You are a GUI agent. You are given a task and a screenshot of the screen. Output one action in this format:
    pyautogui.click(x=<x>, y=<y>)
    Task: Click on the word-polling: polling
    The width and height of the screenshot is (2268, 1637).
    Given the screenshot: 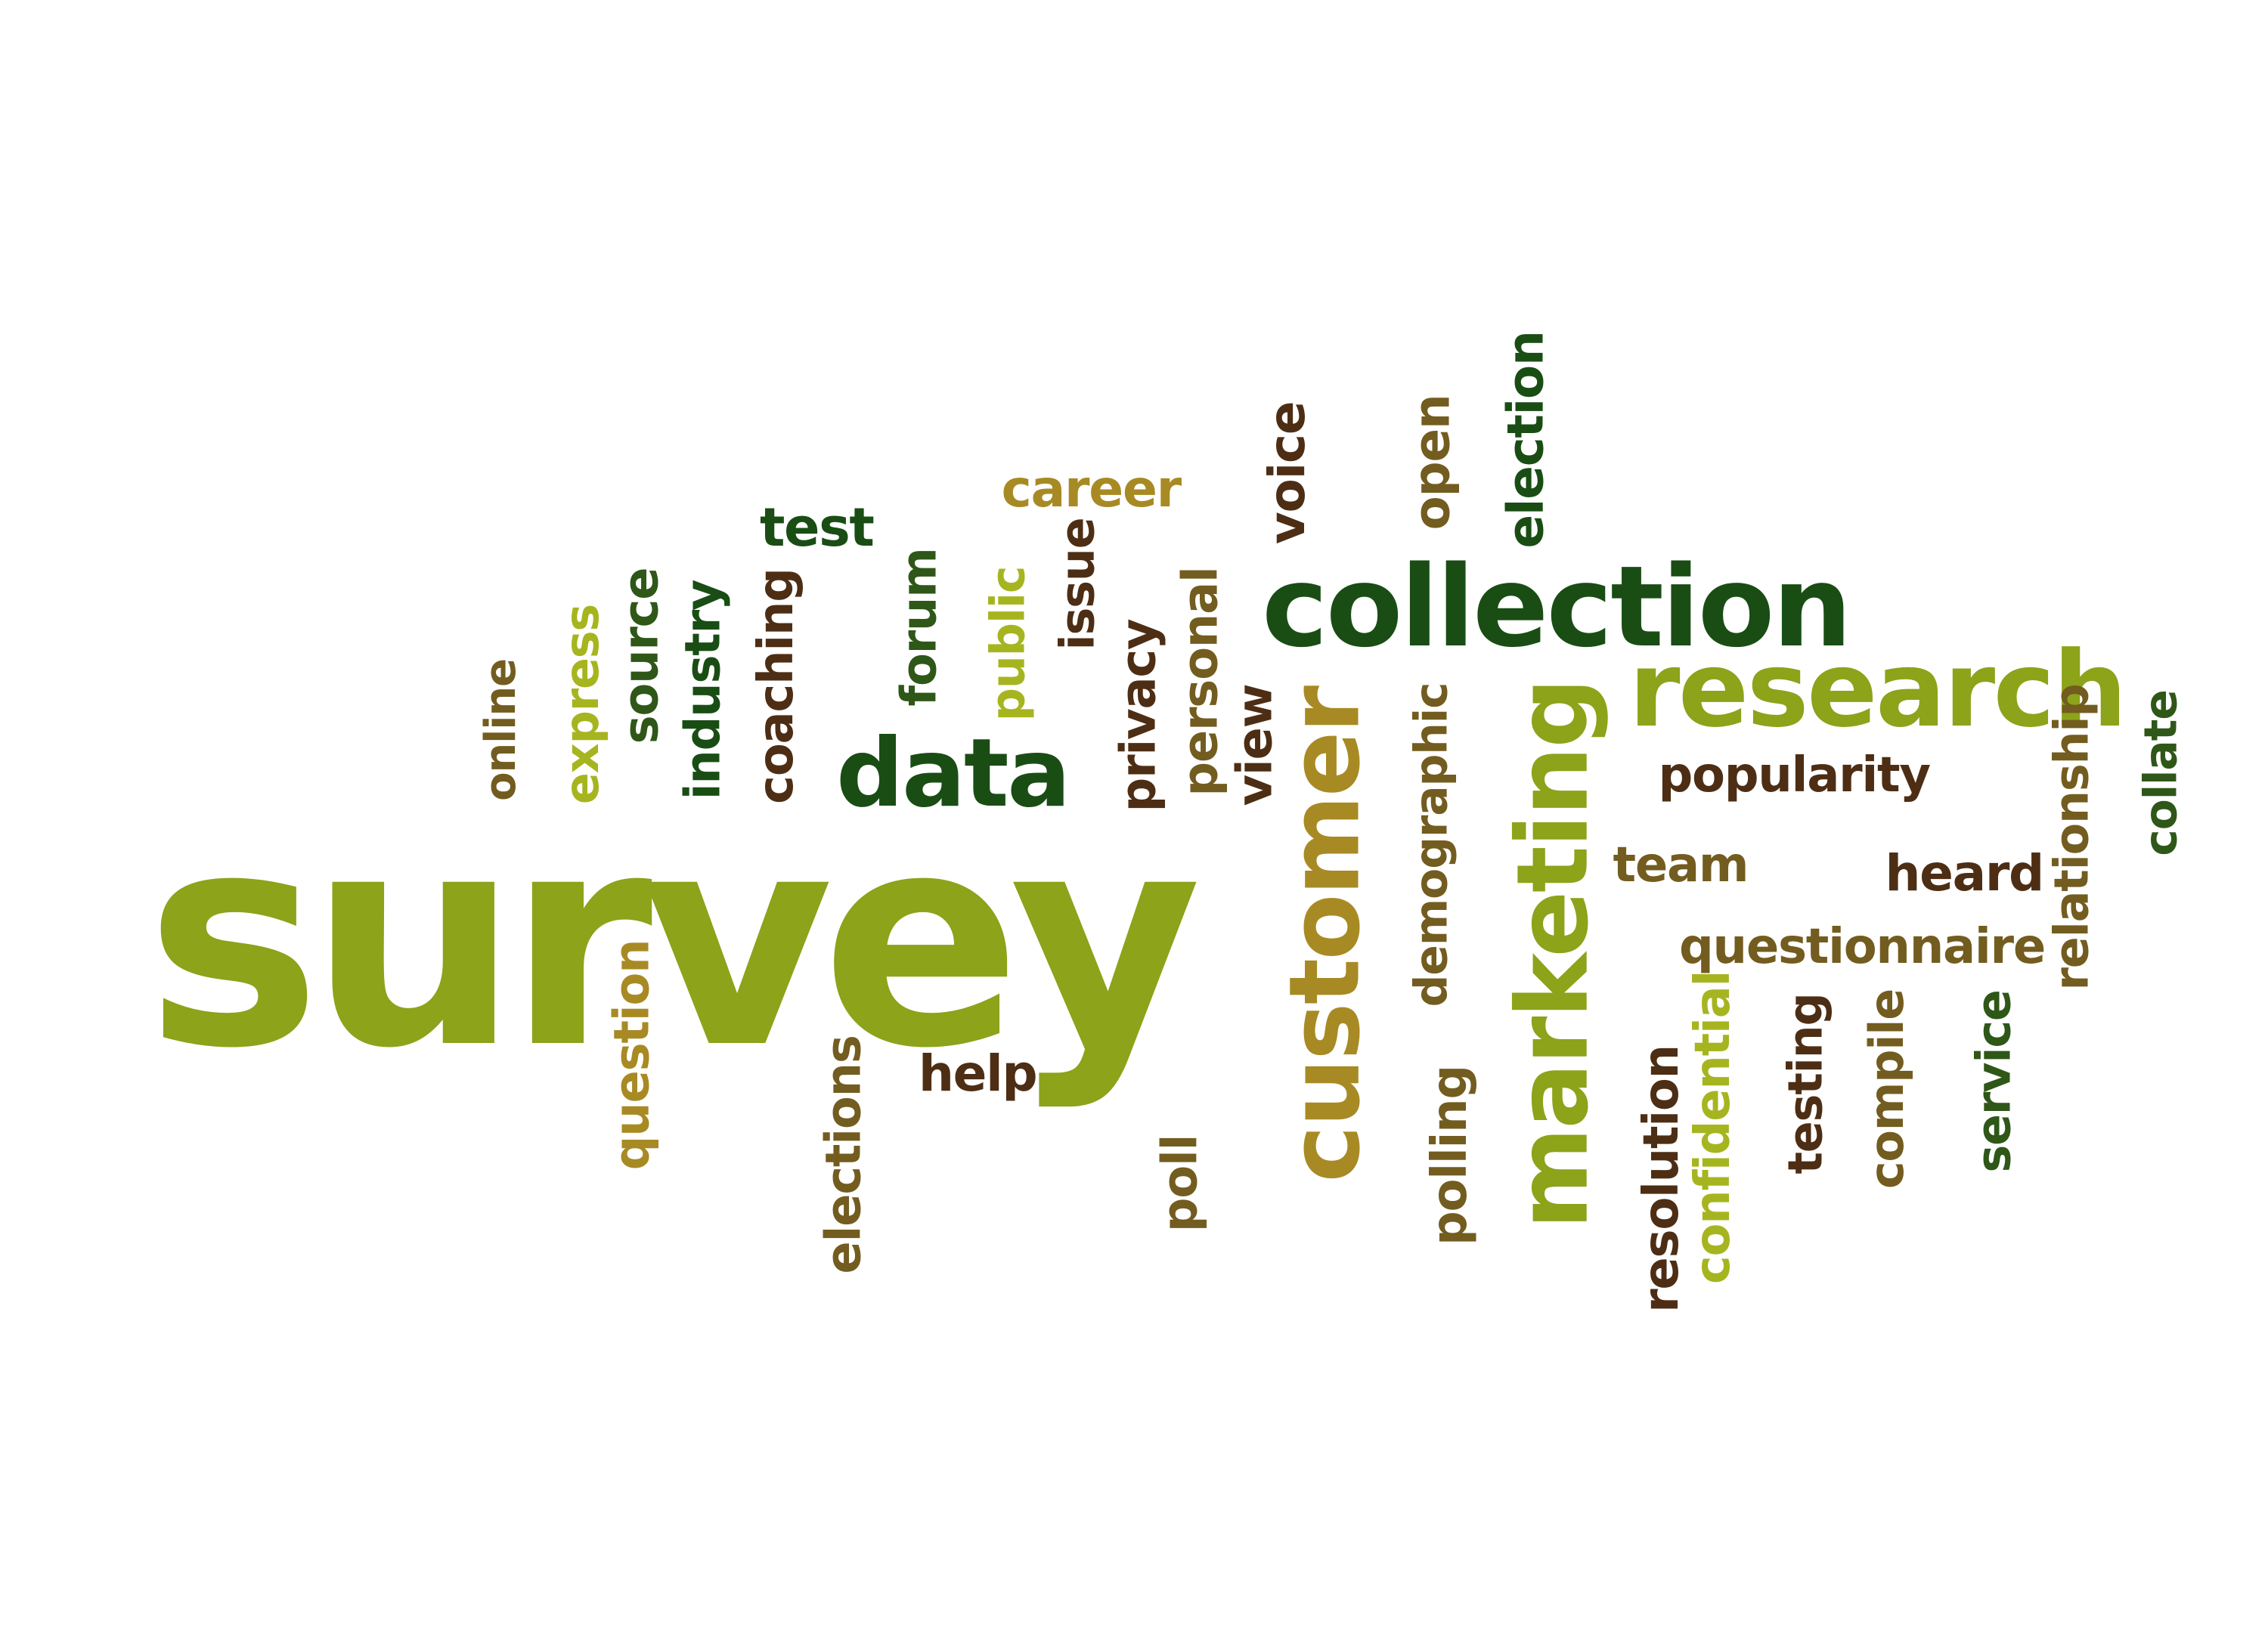 What is the action you would take?
    pyautogui.click(x=1450, y=1155)
    